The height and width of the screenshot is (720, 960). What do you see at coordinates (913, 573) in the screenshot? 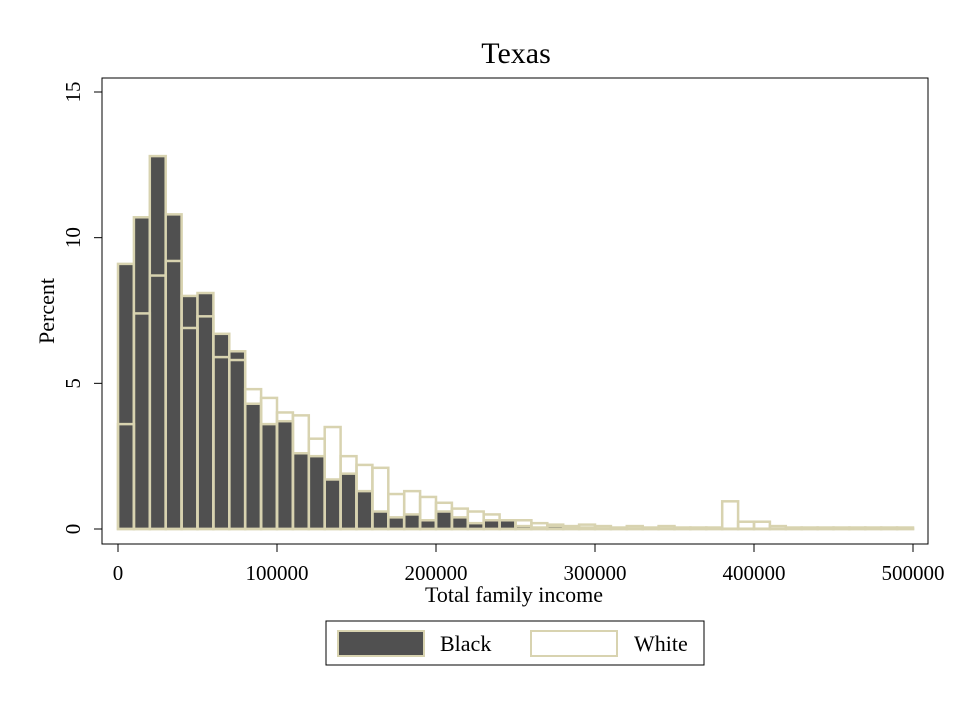
I see `x-tick-label-5: 500000` at bounding box center [913, 573].